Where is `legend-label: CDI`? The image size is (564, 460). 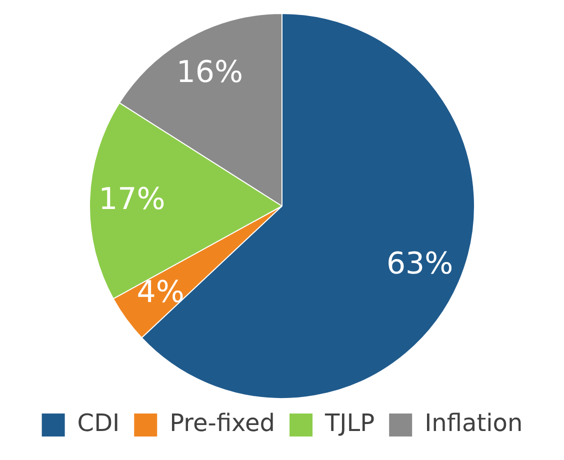 legend-label: CDI is located at coordinates (98, 423).